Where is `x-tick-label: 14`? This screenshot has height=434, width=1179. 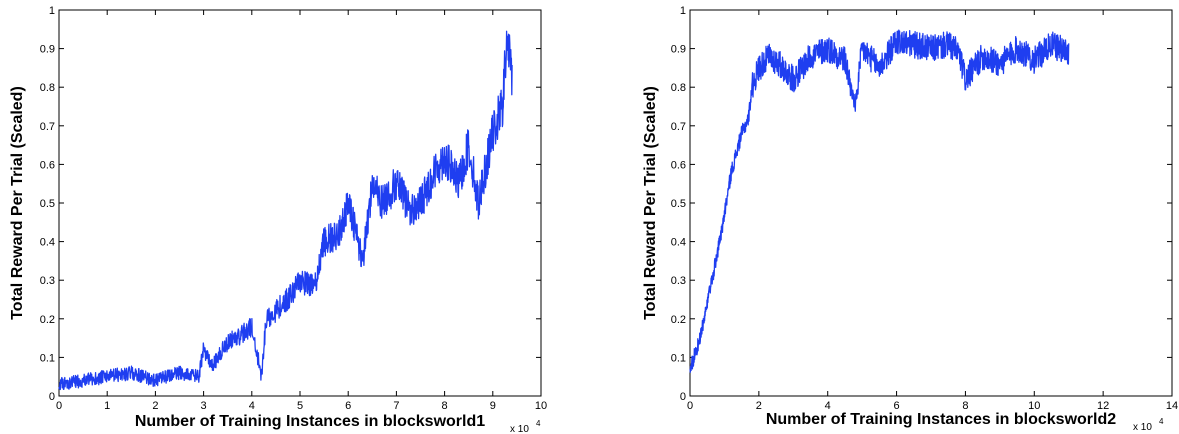 x-tick-label: 14 is located at coordinates (1172, 406).